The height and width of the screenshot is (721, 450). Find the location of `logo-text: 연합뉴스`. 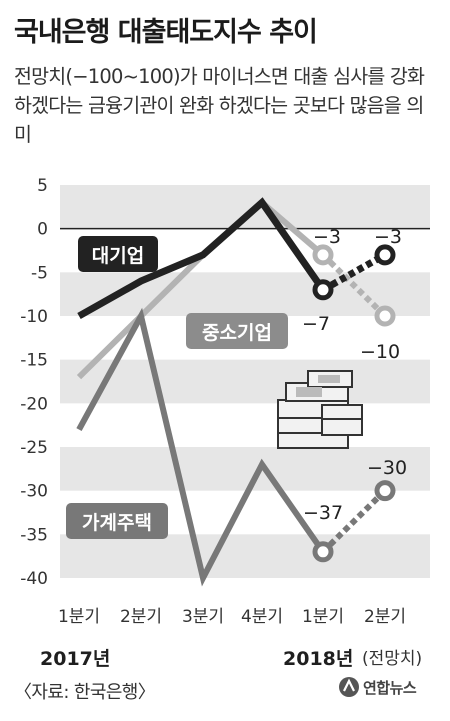

logo-text: 연합뉴스 is located at coordinates (390, 687).